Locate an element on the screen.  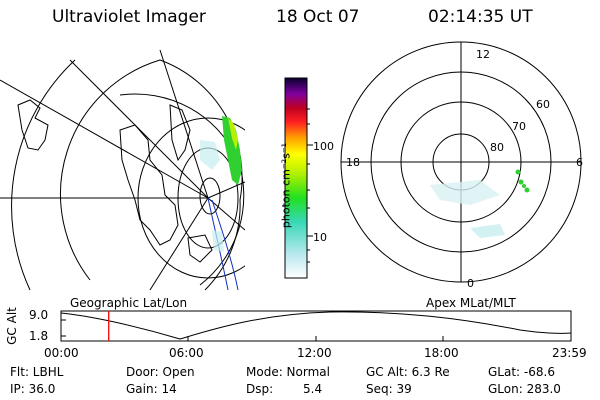
status-mode: Mode: Normal is located at coordinates (288, 372).